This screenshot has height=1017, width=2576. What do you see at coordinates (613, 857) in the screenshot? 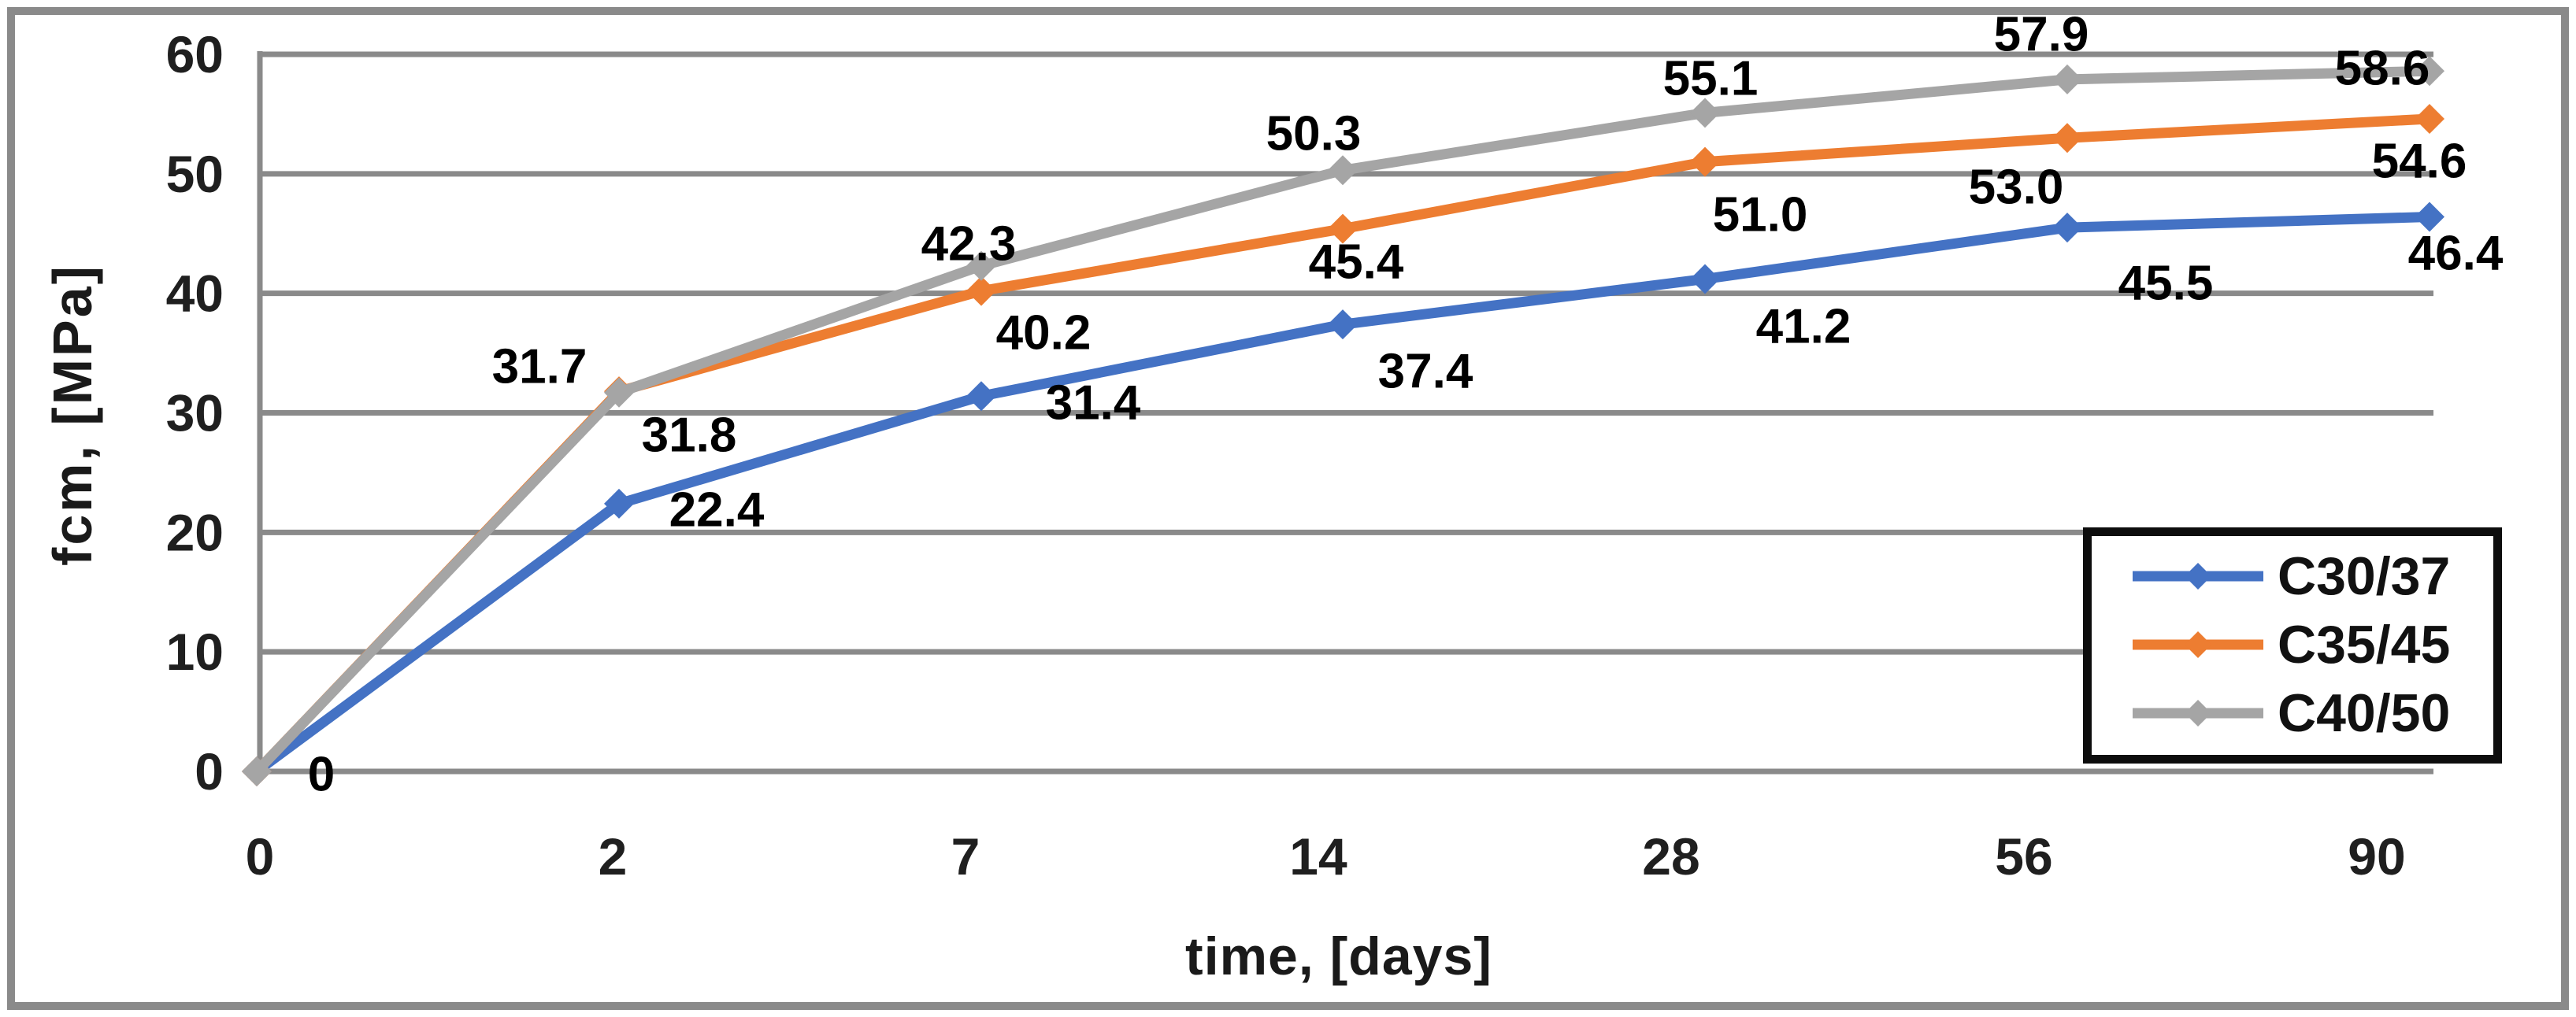
I see `x-tick-label: 2` at bounding box center [613, 857].